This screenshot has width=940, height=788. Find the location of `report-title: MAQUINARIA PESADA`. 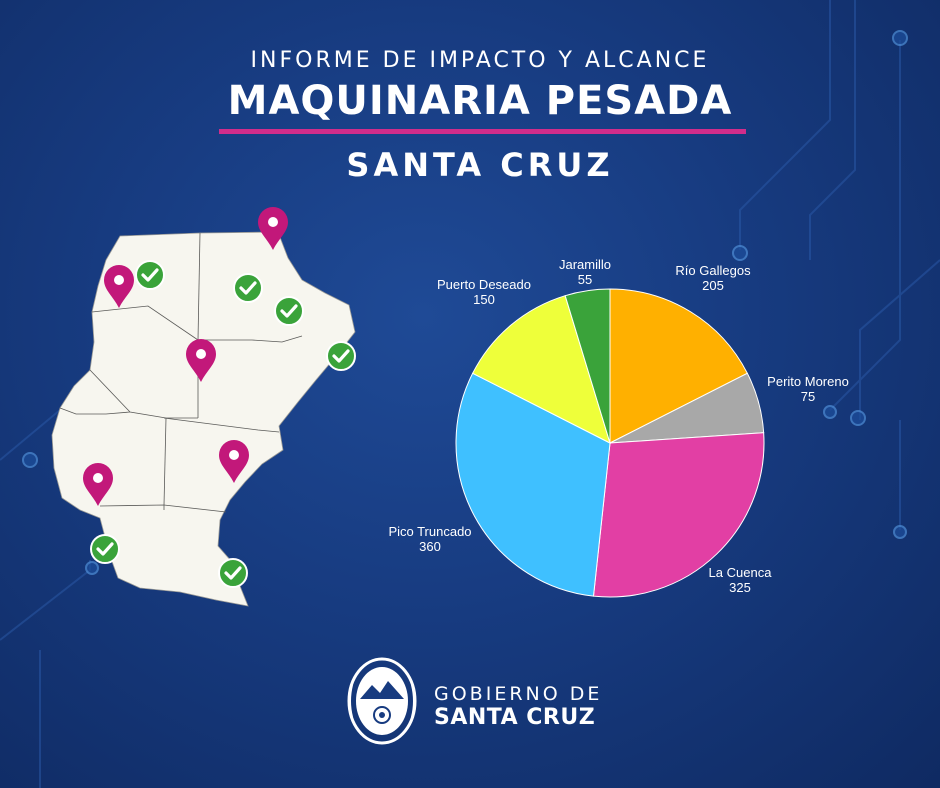

report-title: MAQUINARIA PESADA is located at coordinates (480, 101).